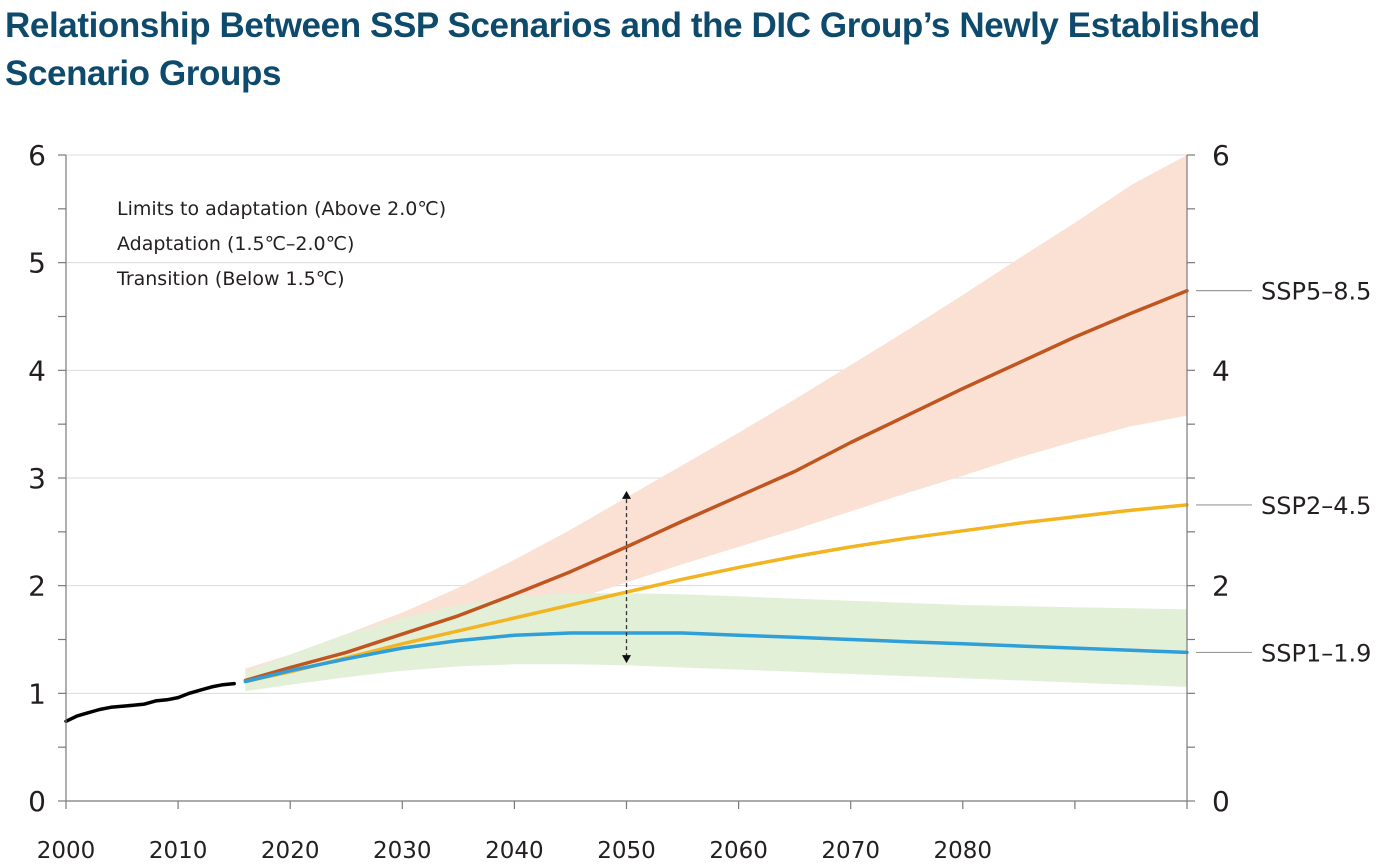 Image resolution: width=1387 pixels, height=864 pixels. Describe the element at coordinates (626, 659) in the screenshot. I see `annotation-arrow-down` at that location.